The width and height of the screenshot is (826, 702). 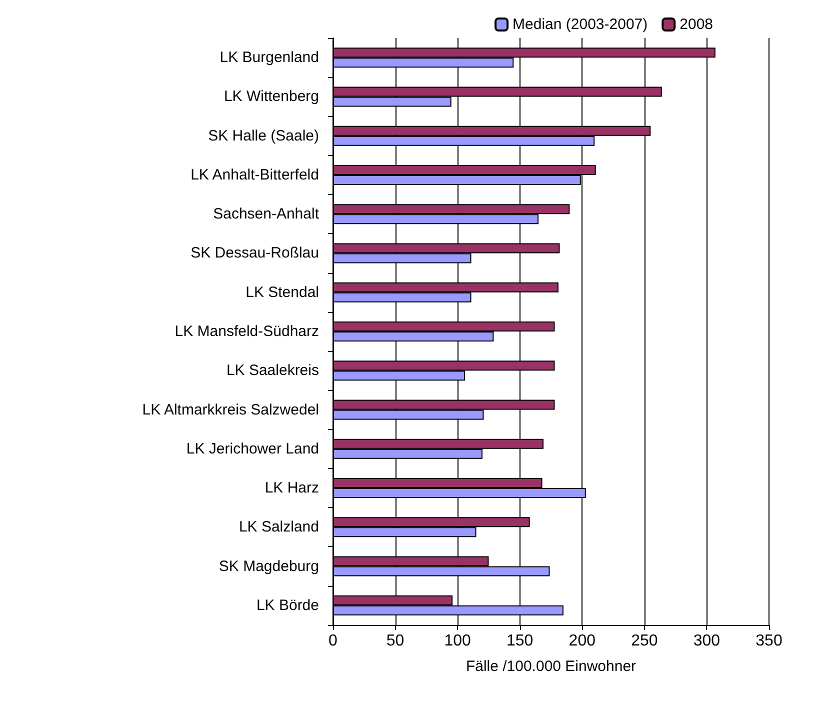 What do you see at coordinates (254, 175) in the screenshot?
I see `y-tick-label: LK Anhalt-Bitterfeld` at bounding box center [254, 175].